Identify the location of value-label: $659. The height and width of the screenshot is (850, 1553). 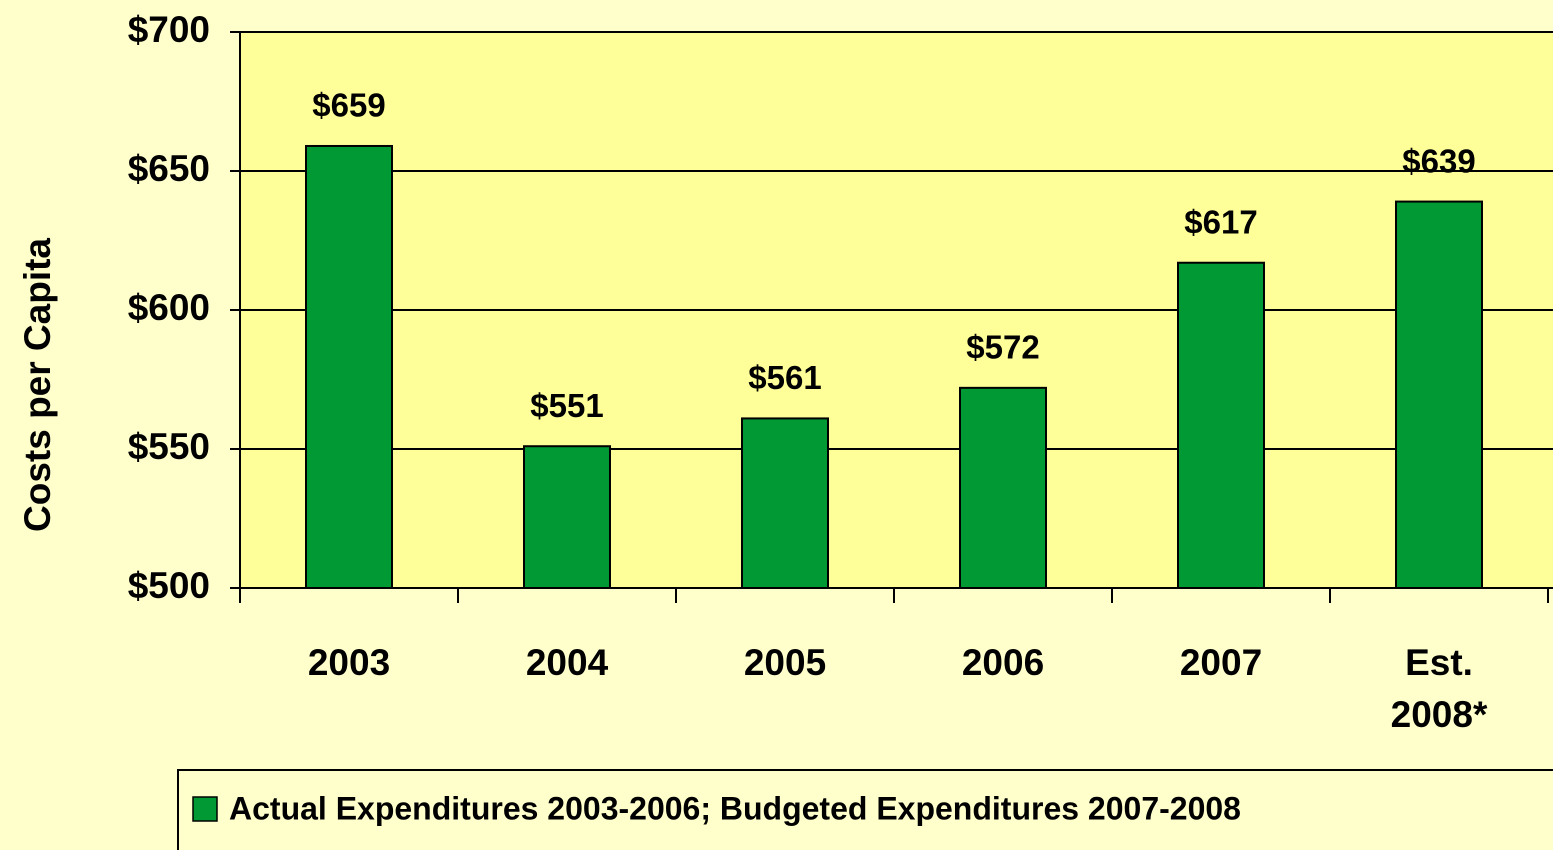
(348, 105).